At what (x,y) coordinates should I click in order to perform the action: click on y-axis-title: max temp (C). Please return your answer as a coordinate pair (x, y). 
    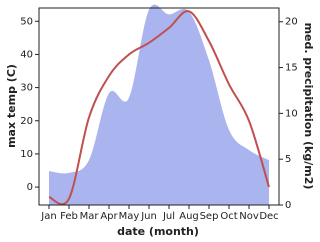
    Looking at the image, I should click on (11, 106).